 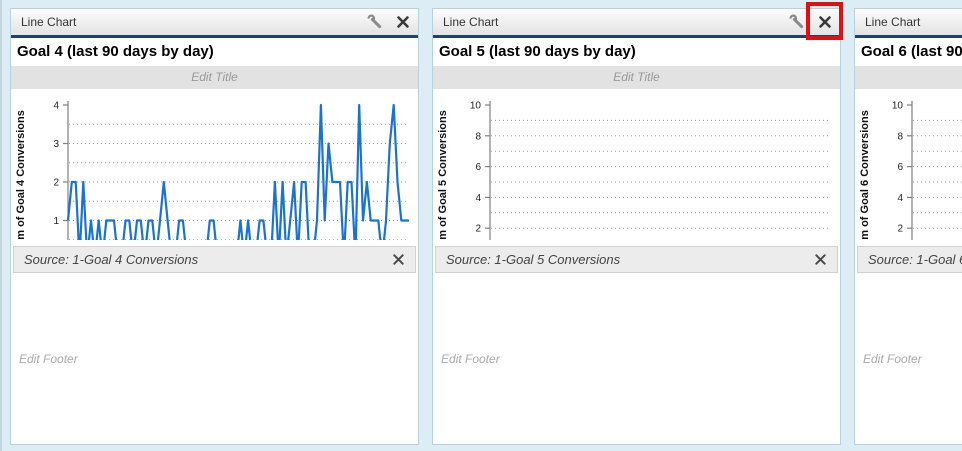 I want to click on source-bar: Source: 1-Goal 4 Conversions, so click(x=214, y=259).